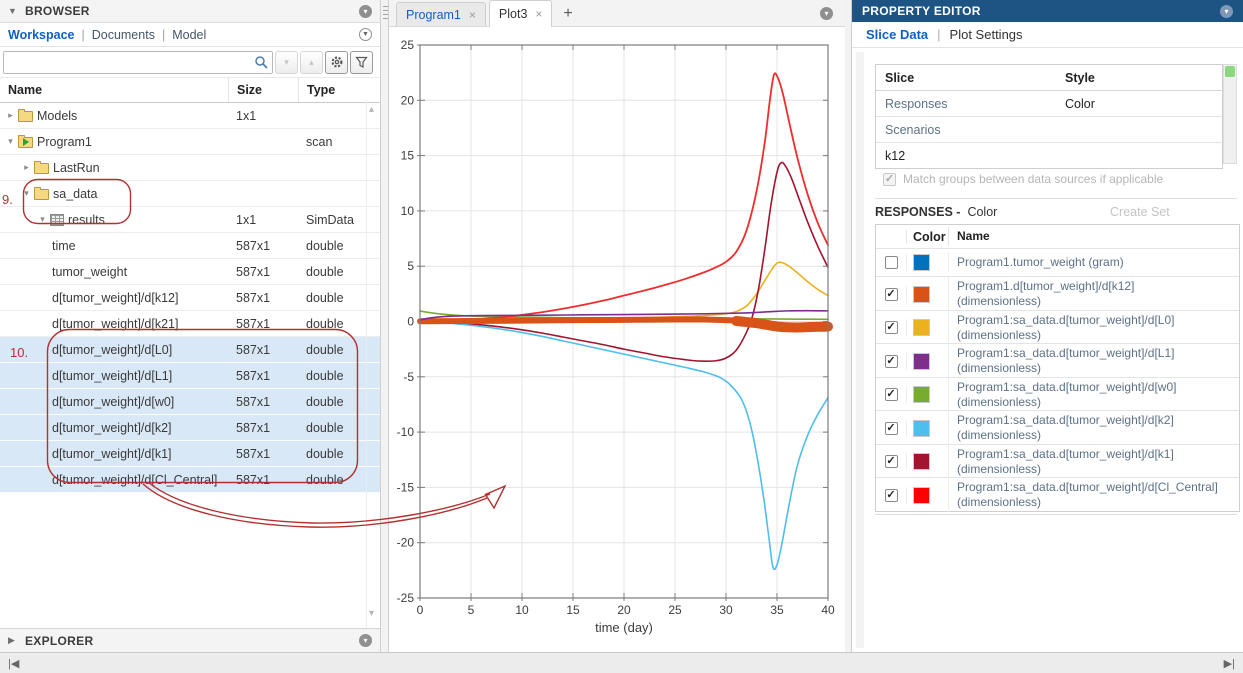 This screenshot has height=673, width=1243. I want to click on slice-row: k12, so click(1049, 155).